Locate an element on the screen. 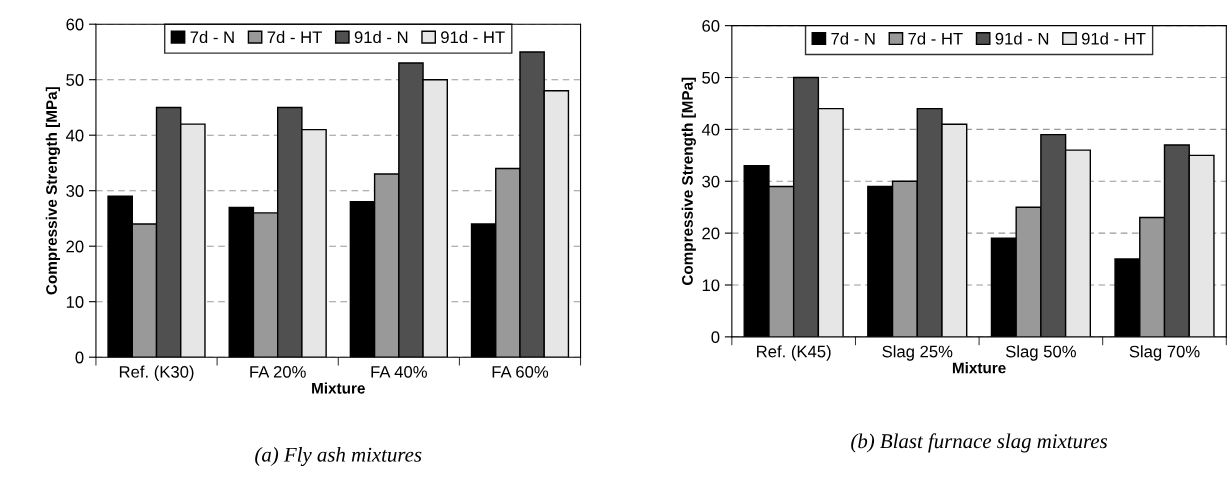 The image size is (1230, 484). text: (b) Blast furnace slag mixtures is located at coordinates (979, 443).